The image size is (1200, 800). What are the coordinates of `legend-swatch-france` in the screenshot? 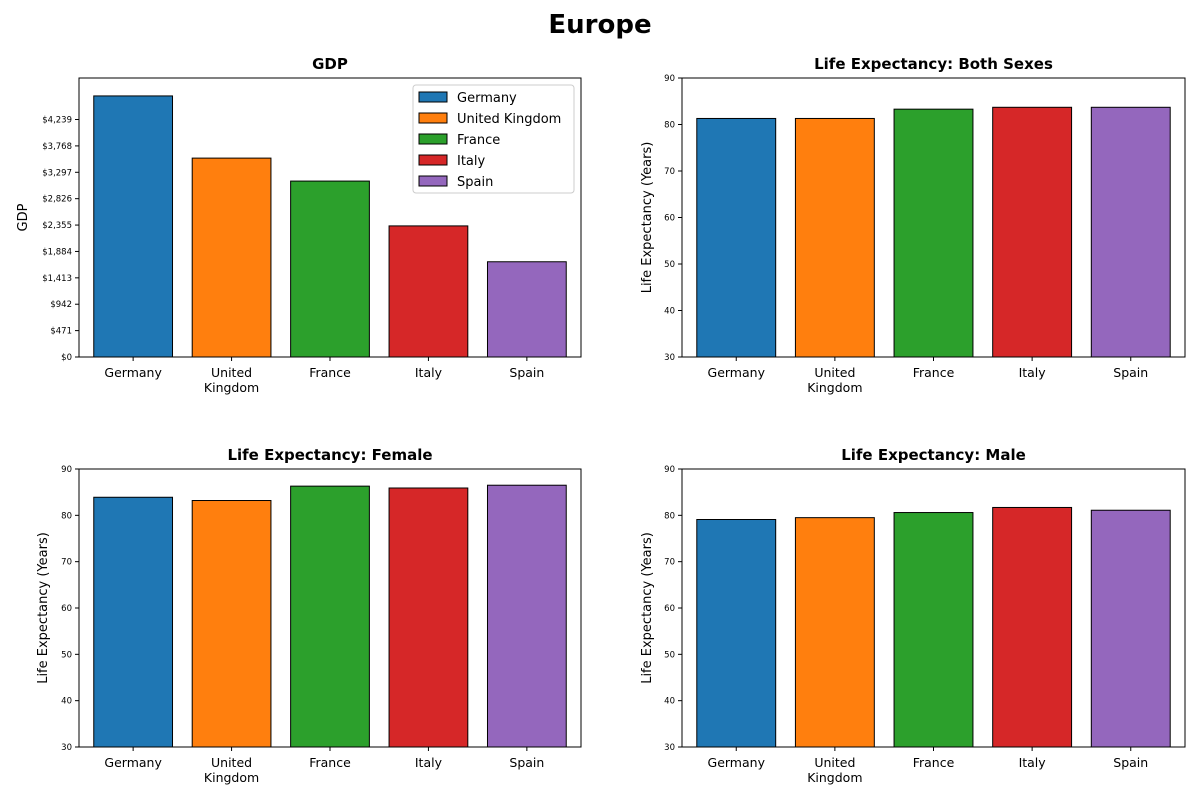 It's located at (433, 139).